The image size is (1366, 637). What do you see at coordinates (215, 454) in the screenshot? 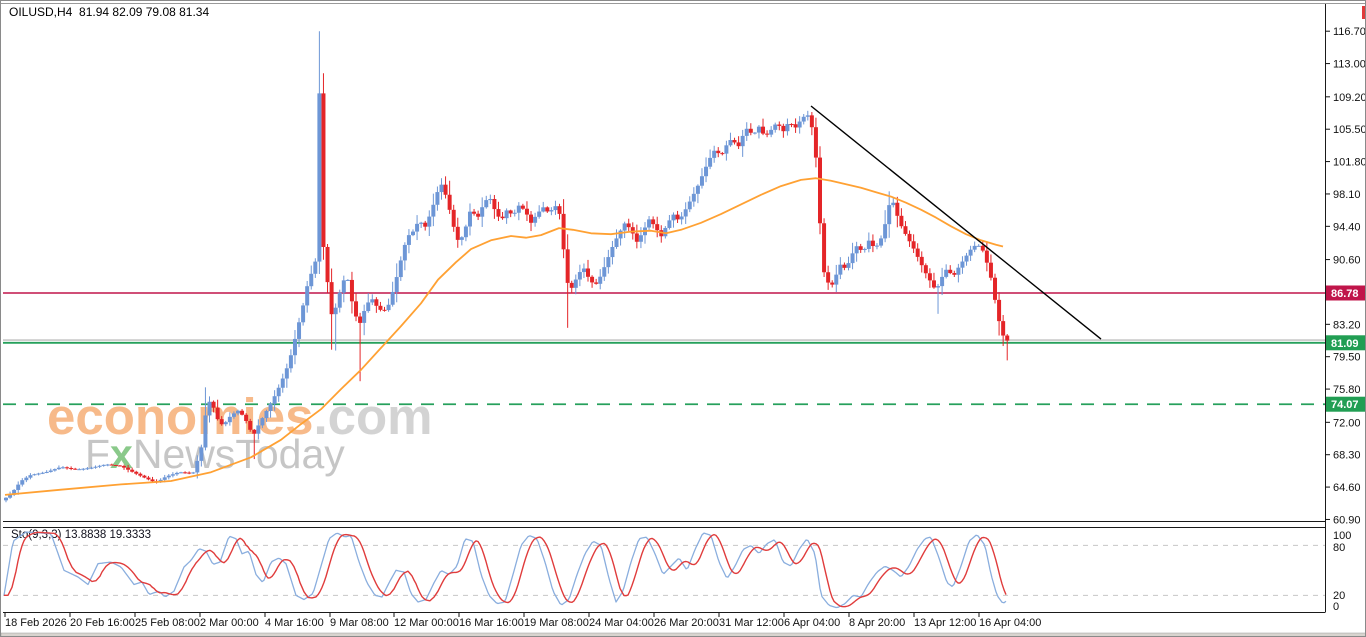
I see `watermark-fxnewstoday: FxNewsToday` at bounding box center [215, 454].